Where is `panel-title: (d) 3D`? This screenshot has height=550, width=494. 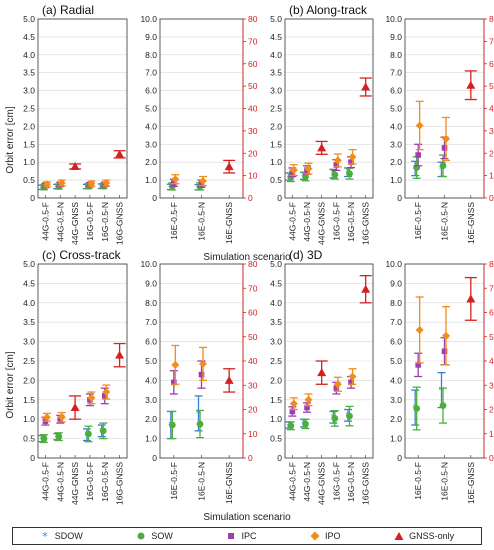
panel-title: (d) 3D is located at coordinates (306, 255).